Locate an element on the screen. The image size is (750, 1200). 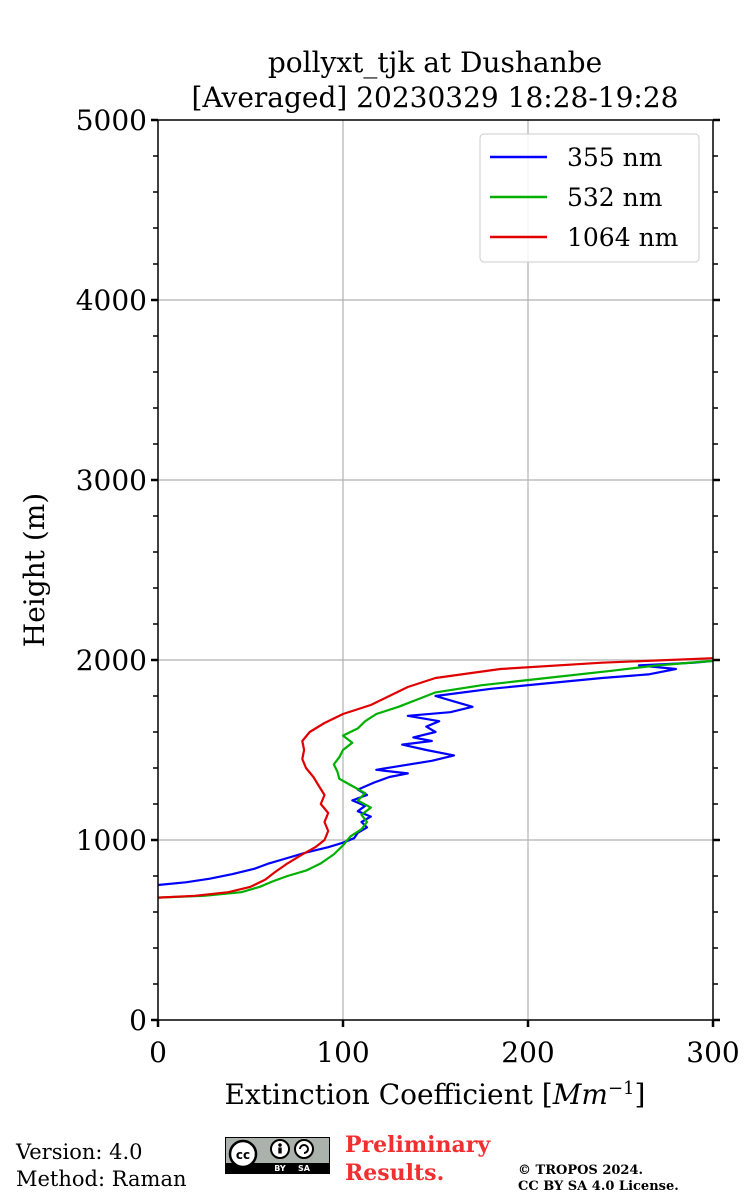
x-tick-label: 100 is located at coordinates (342, 1052).